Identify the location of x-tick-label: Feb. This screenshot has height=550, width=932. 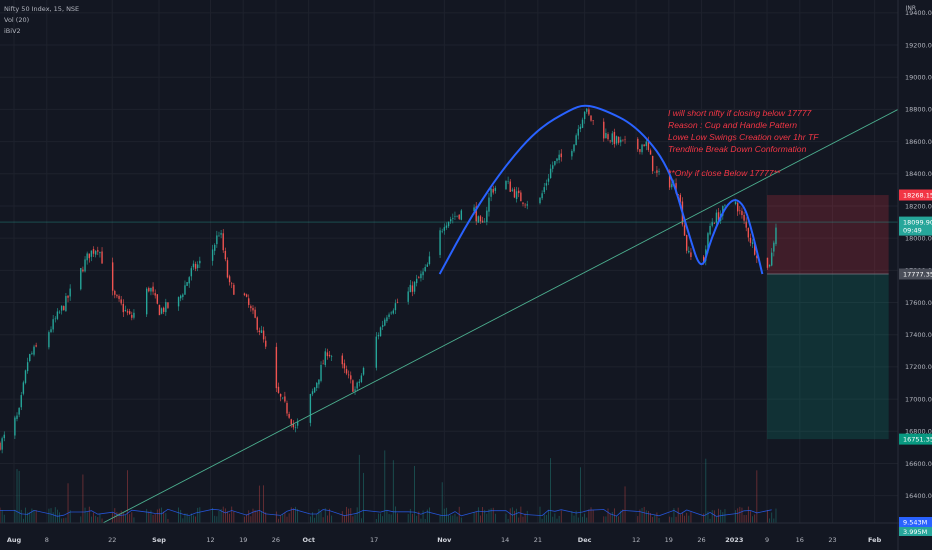
(875, 540).